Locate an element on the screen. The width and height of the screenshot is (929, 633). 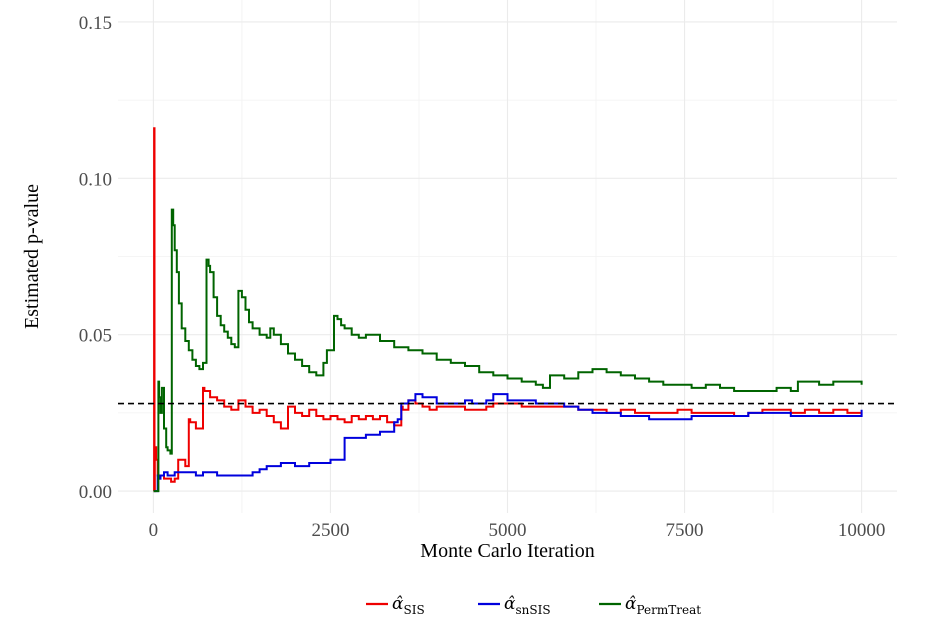
legend: α̂SIS α̂snSIS α̂PermTreat is located at coordinates (533, 605).